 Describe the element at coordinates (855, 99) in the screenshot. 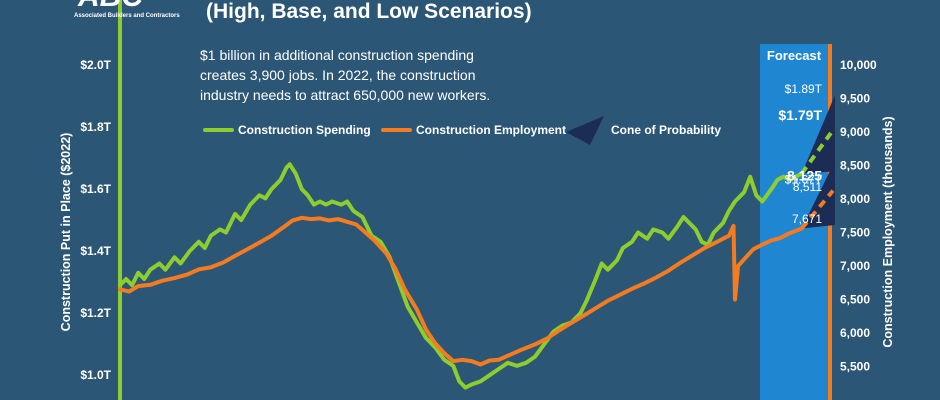

I see `y-right-tick-label: 9,500` at that location.